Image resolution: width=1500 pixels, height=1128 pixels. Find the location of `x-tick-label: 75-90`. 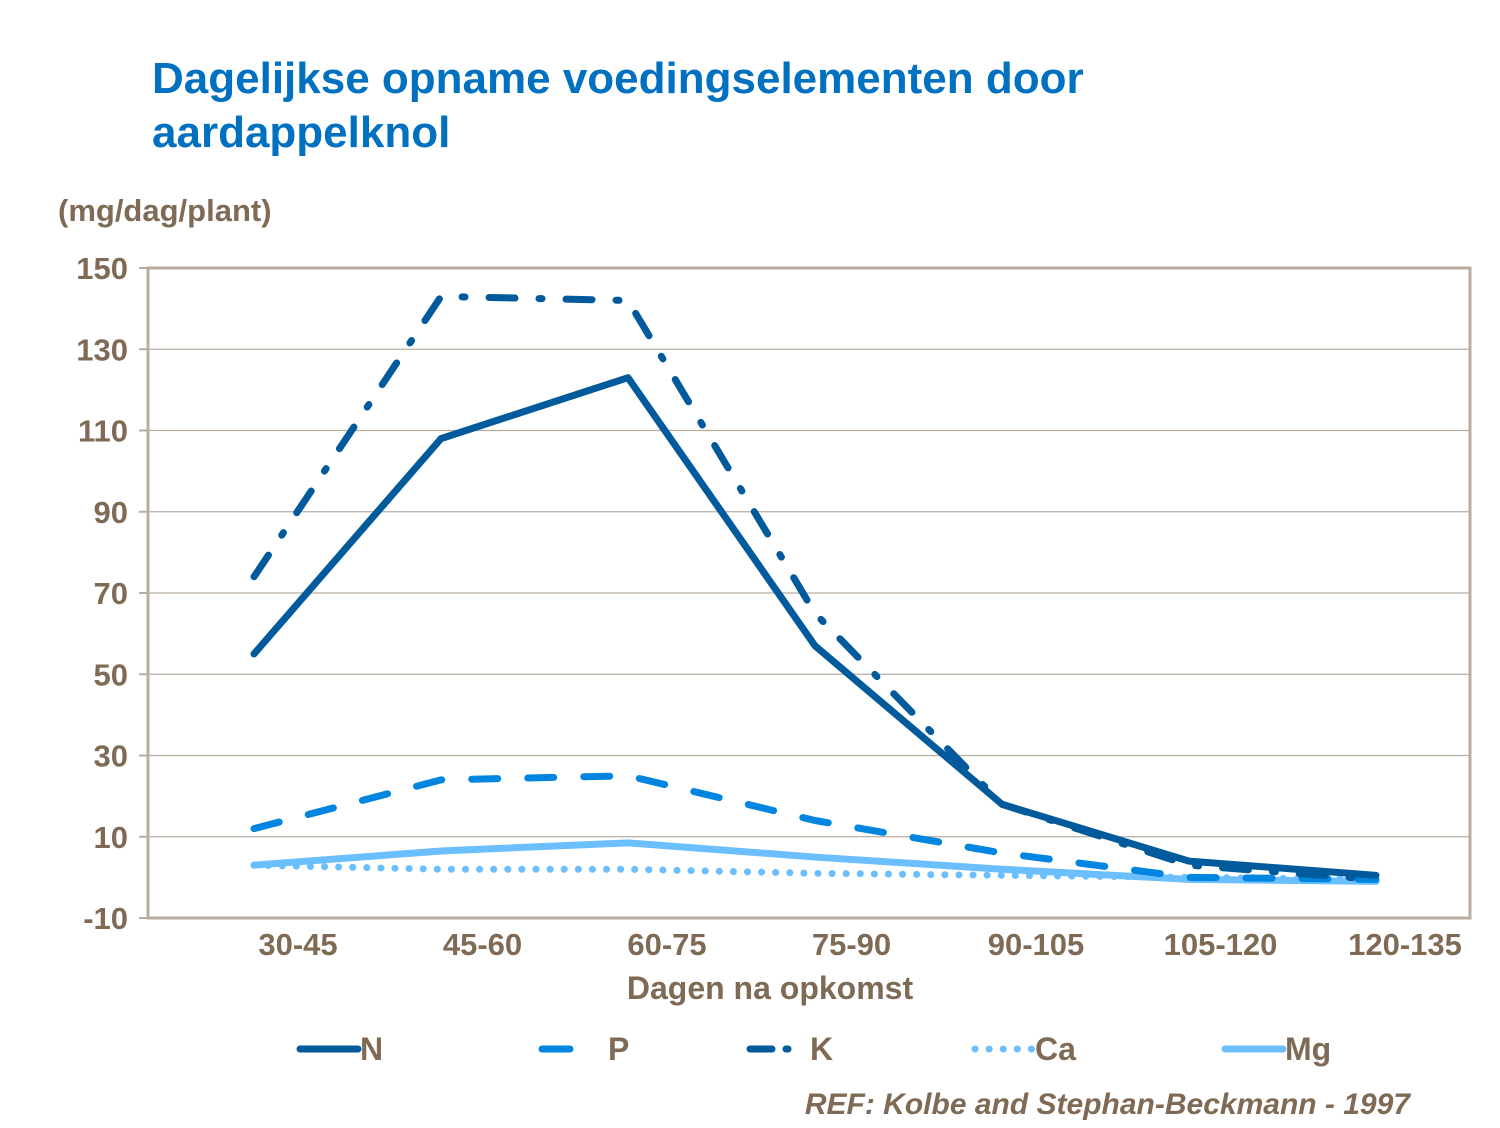

x-tick-label: 75-90 is located at coordinates (851, 944).